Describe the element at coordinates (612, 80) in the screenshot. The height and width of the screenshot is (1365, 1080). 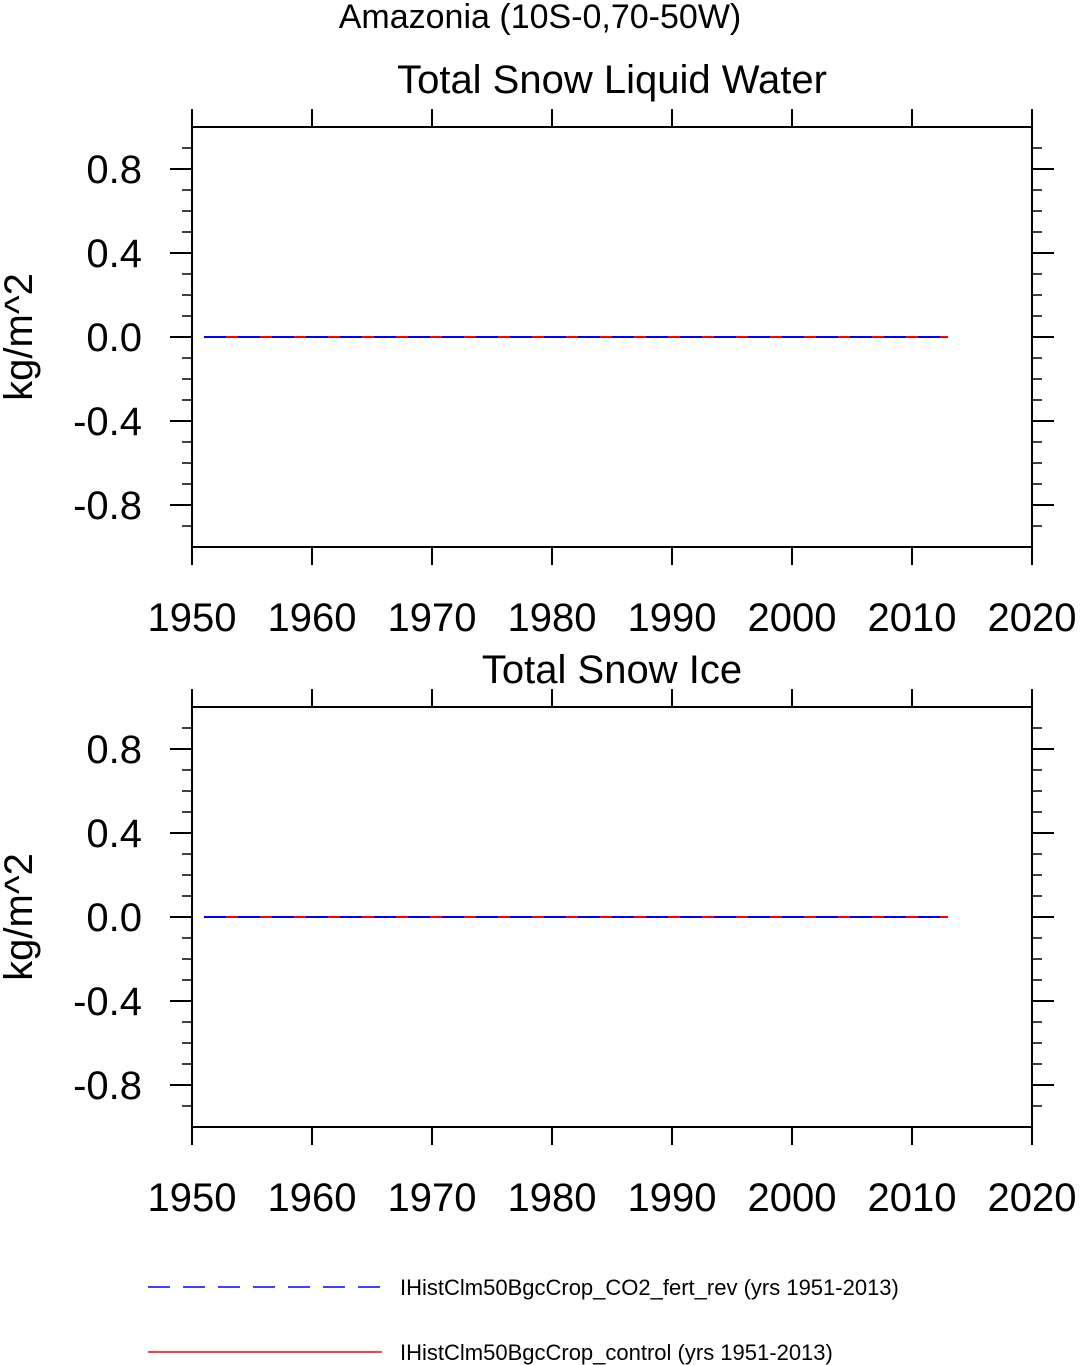
I see `chart-title: Total Snow Liquid Water` at that location.